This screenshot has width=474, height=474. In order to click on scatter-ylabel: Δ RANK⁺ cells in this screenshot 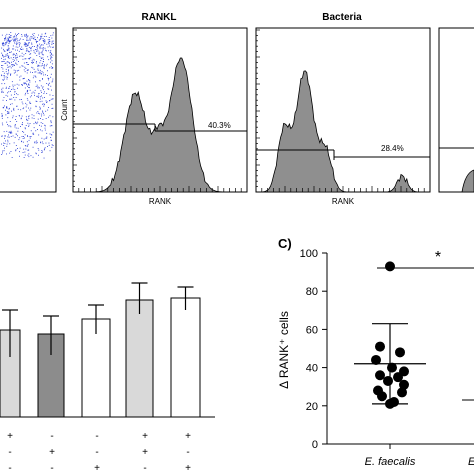, I will do `click(284, 350)`.